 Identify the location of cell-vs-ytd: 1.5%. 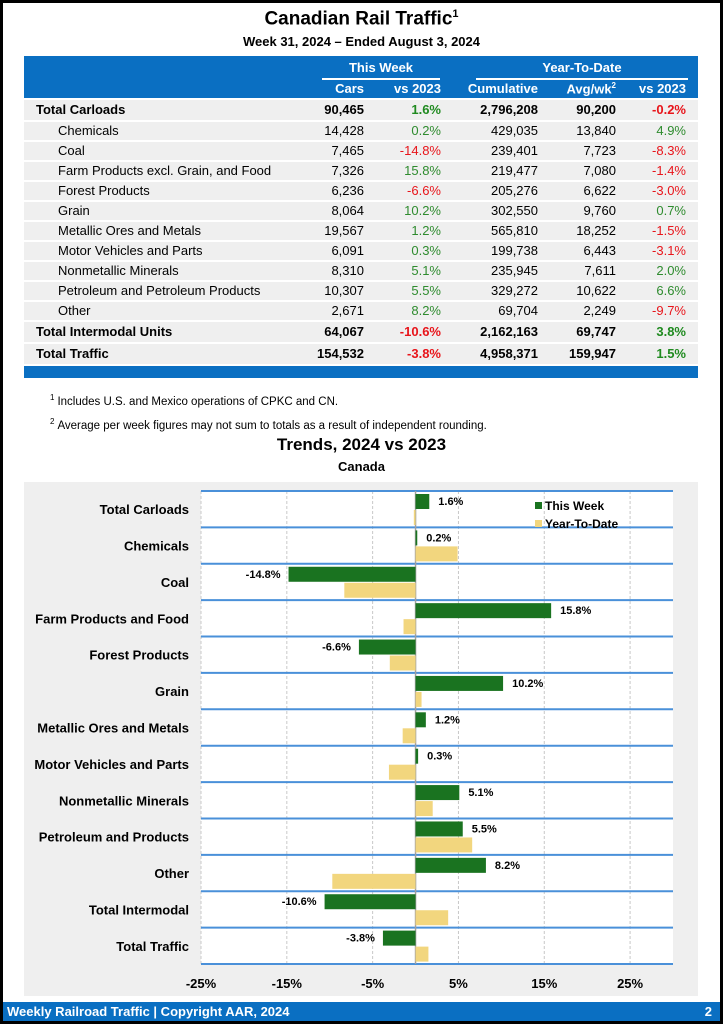
(671, 353).